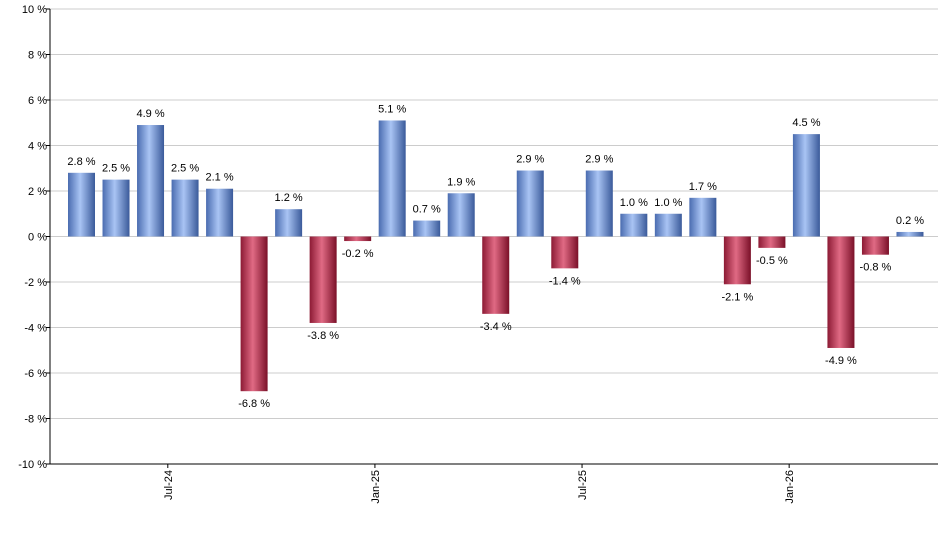 Image resolution: width=940 pixels, height=550 pixels. What do you see at coordinates (496, 327) in the screenshot?
I see `data-label: -3.4 %` at bounding box center [496, 327].